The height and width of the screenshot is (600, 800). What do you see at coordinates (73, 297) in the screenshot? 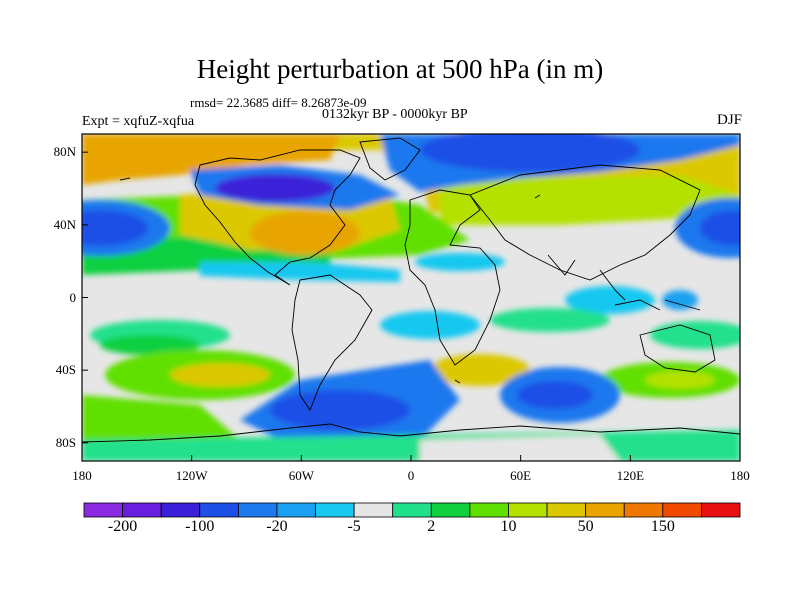
I see `y-tick-label: 0` at bounding box center [73, 297].